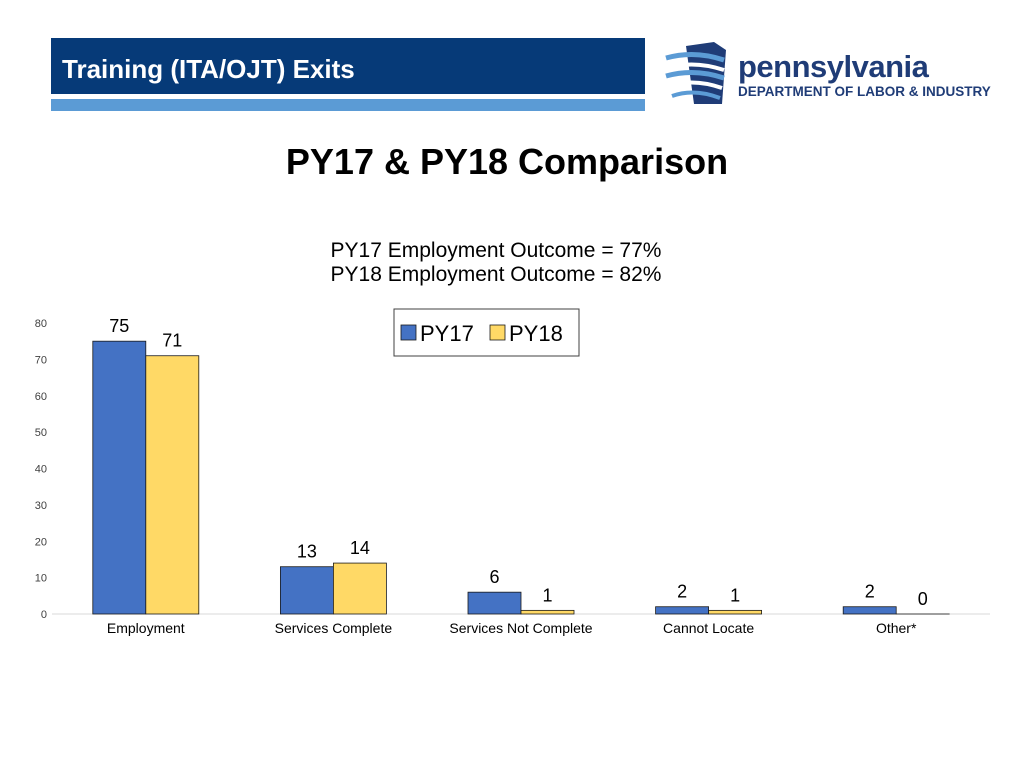  Describe the element at coordinates (41, 360) in the screenshot. I see `y-tick-label: 70` at that location.